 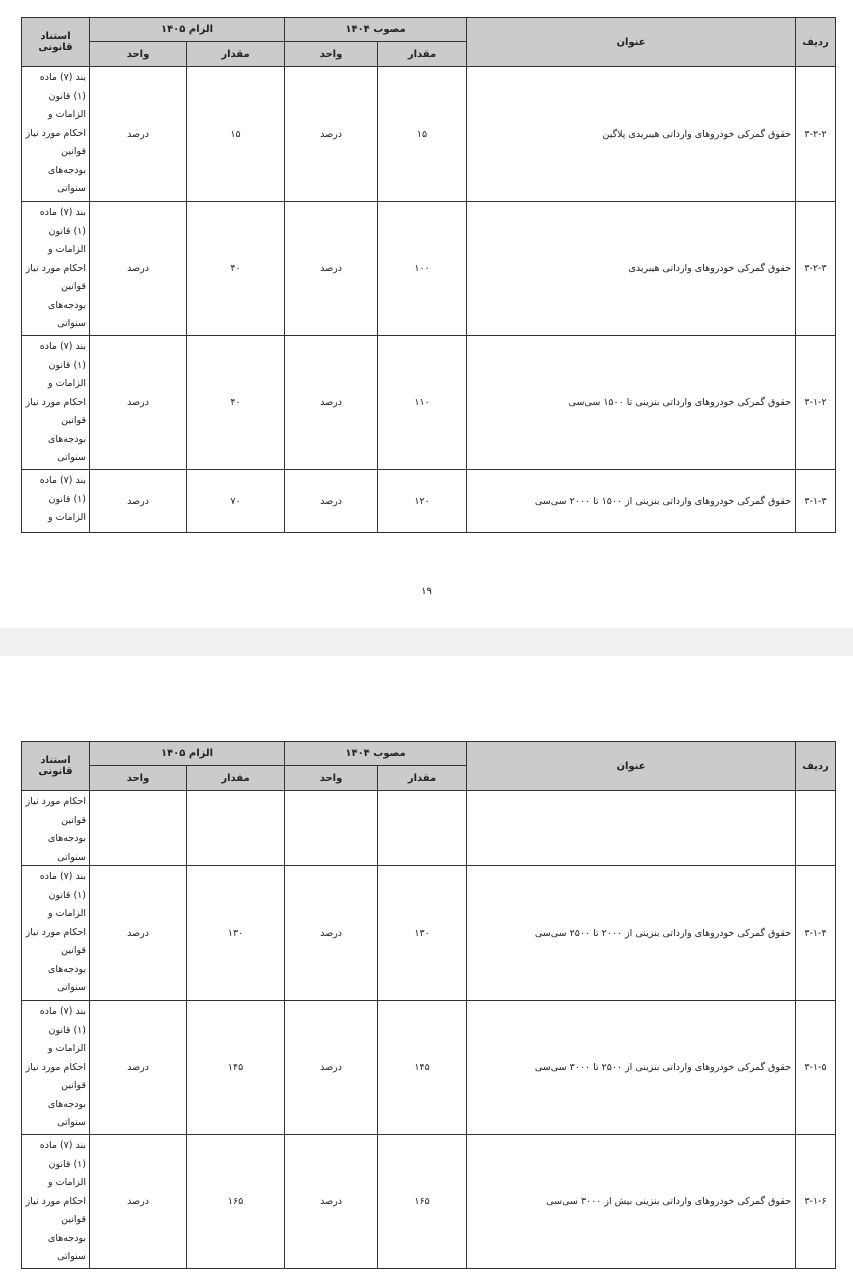 What do you see at coordinates (816, 402) in the screenshot?
I see `row-no: ۳-۱-۲` at bounding box center [816, 402].